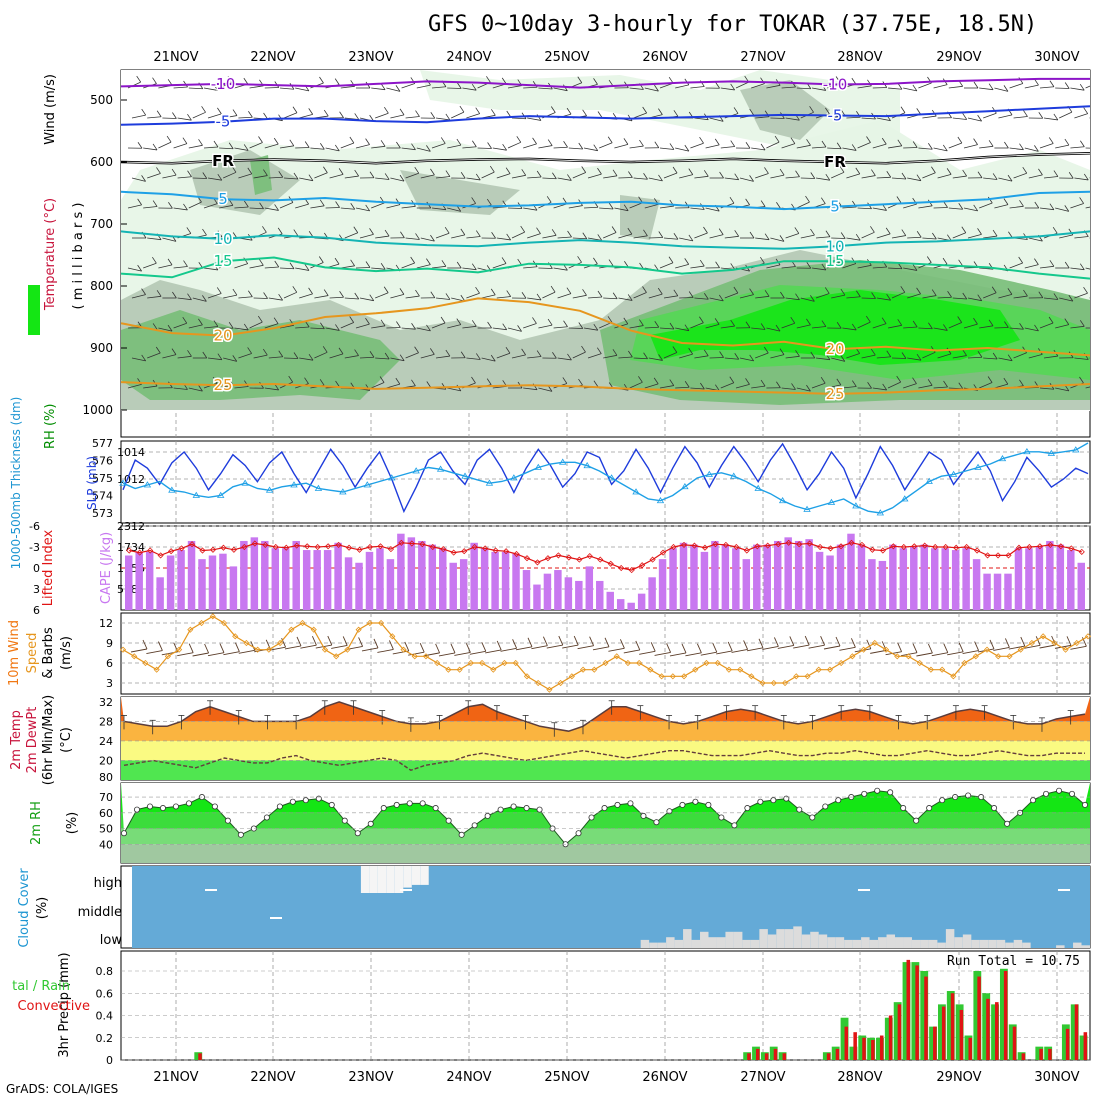 The width and height of the screenshot is (1100, 1100). Describe the element at coordinates (78, 256) in the screenshot. I see `profile-ylabel-units: ( m i l l i b a r s )` at that location.